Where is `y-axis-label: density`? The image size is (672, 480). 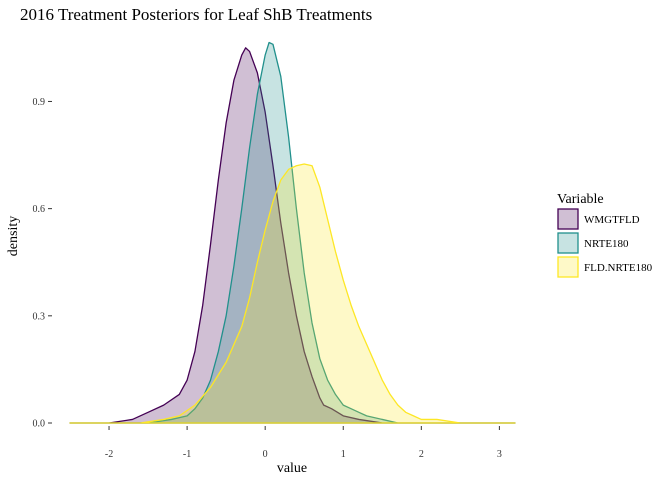 y-axis-label: density is located at coordinates (13, 236).